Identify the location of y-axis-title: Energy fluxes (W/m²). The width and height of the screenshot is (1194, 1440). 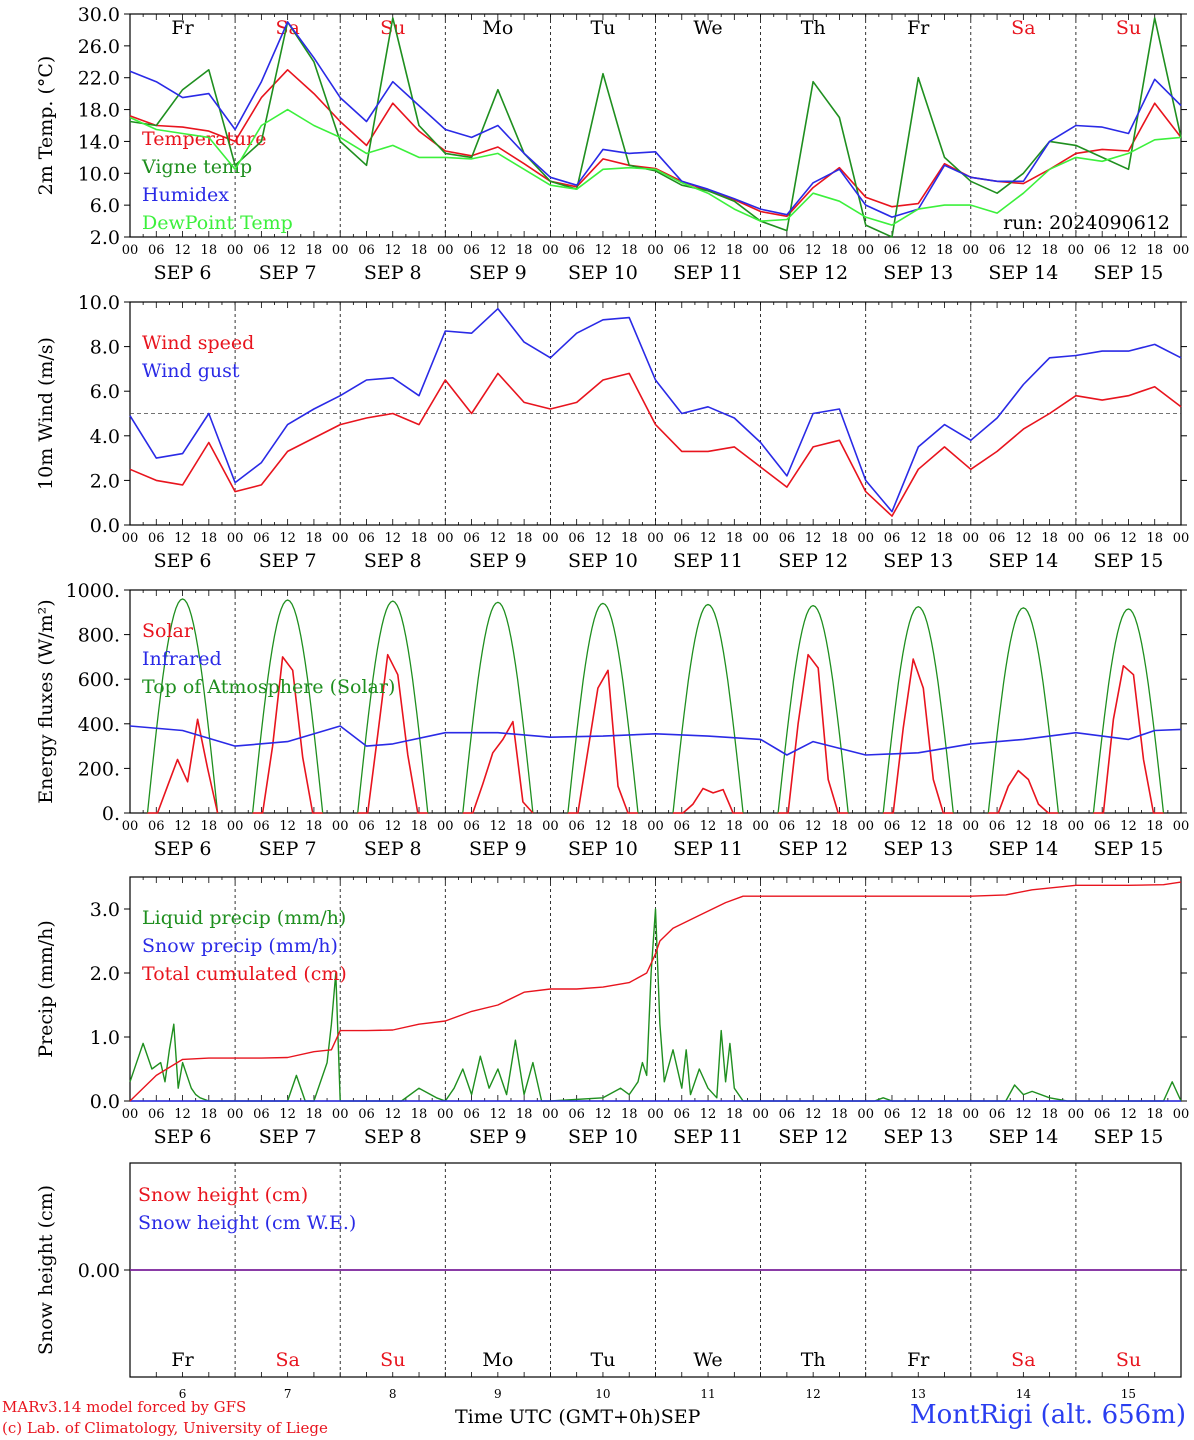
(46, 701).